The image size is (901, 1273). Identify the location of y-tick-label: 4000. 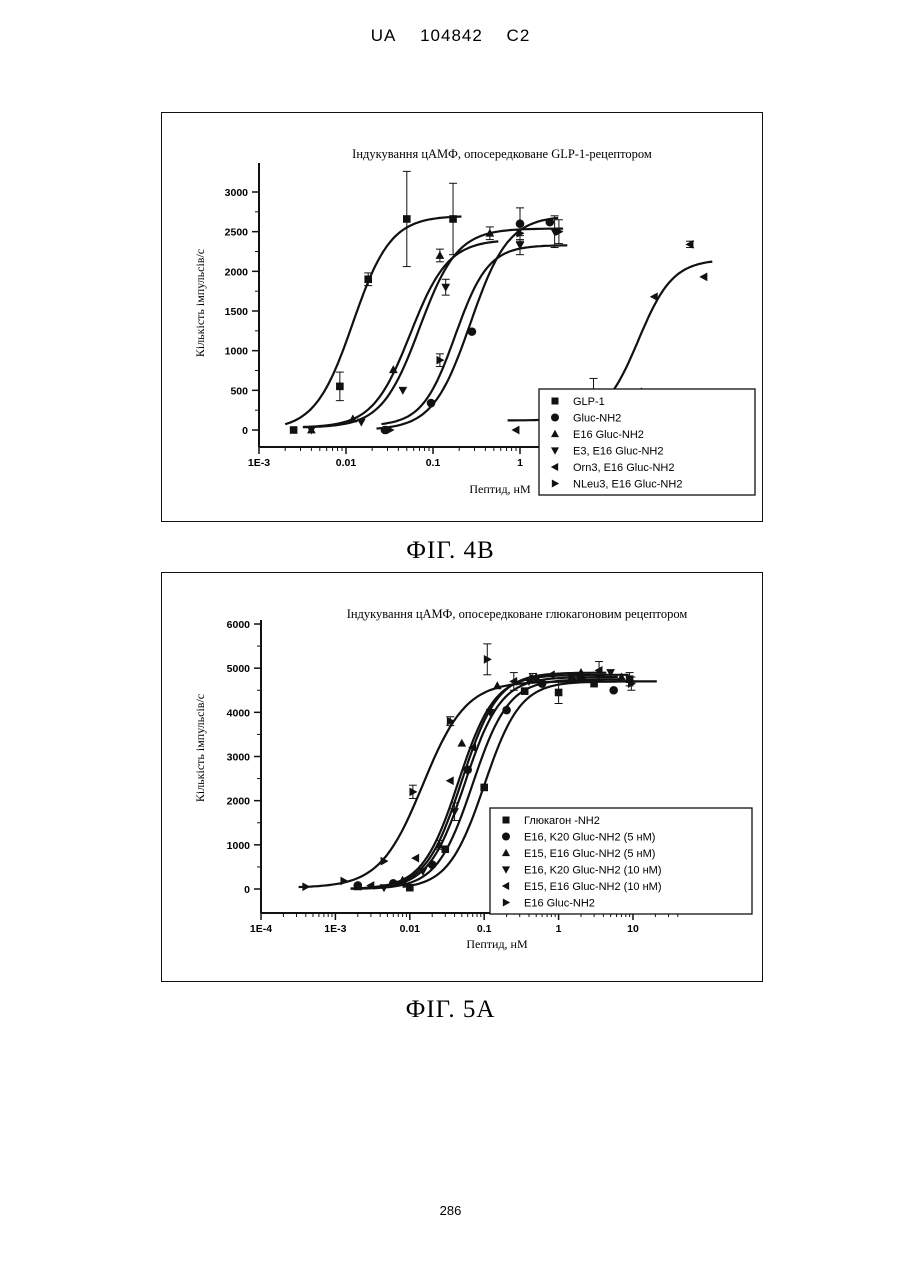
(239, 713).